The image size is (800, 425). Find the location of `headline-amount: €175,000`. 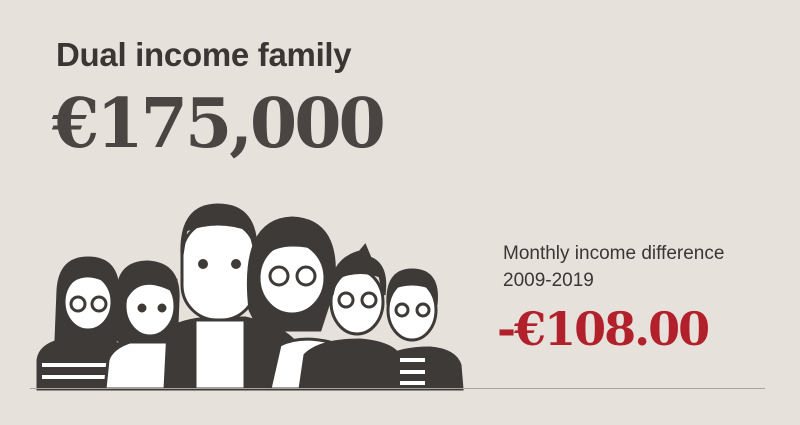

headline-amount: €175,000 is located at coordinates (219, 124).